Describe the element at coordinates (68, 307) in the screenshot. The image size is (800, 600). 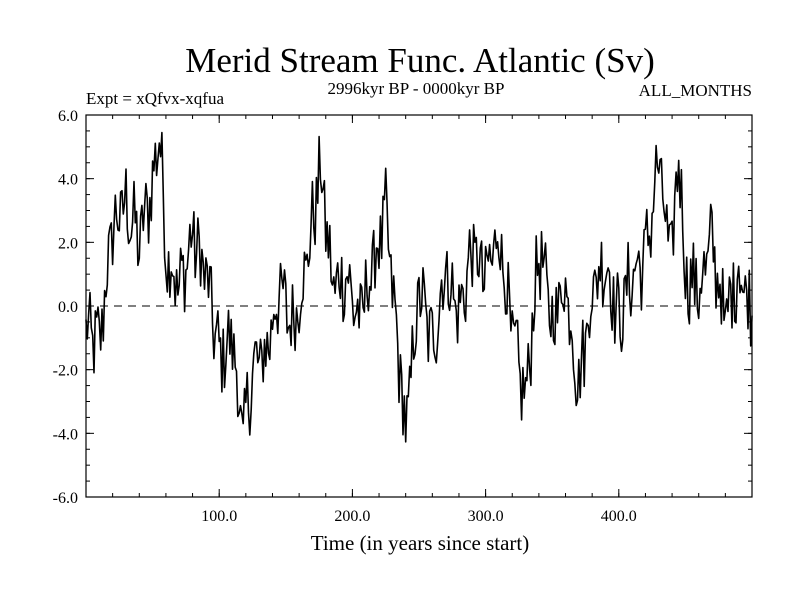
I see `y-tick-label: 0.0` at that location.